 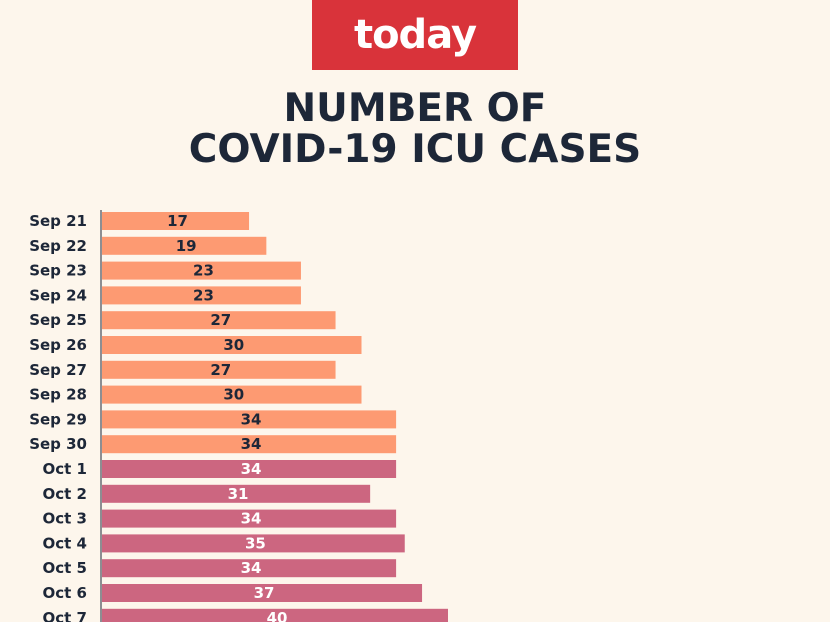 I want to click on category-label: Sep 23, so click(x=58, y=271).